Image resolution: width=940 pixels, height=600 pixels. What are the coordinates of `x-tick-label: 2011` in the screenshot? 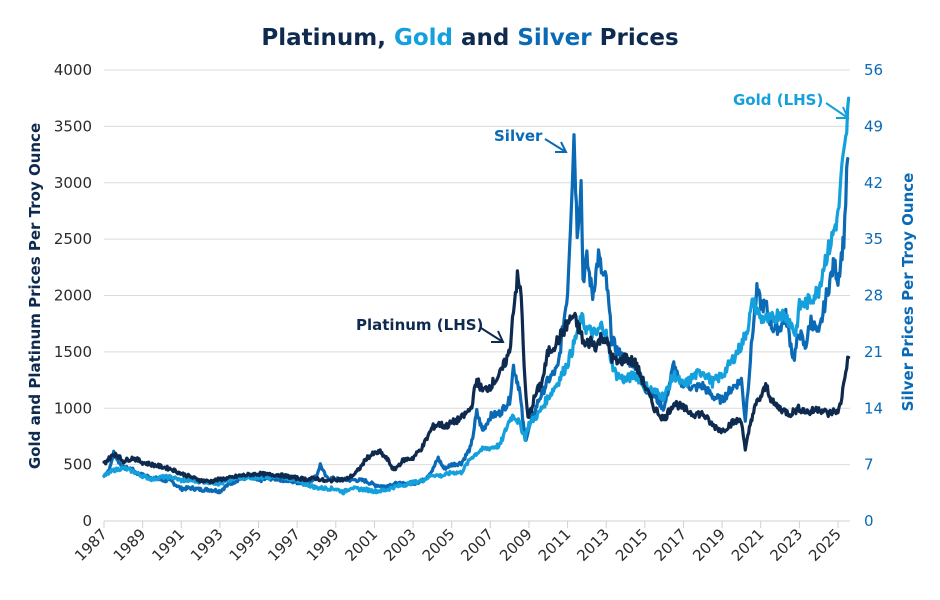 It's located at (555, 545).